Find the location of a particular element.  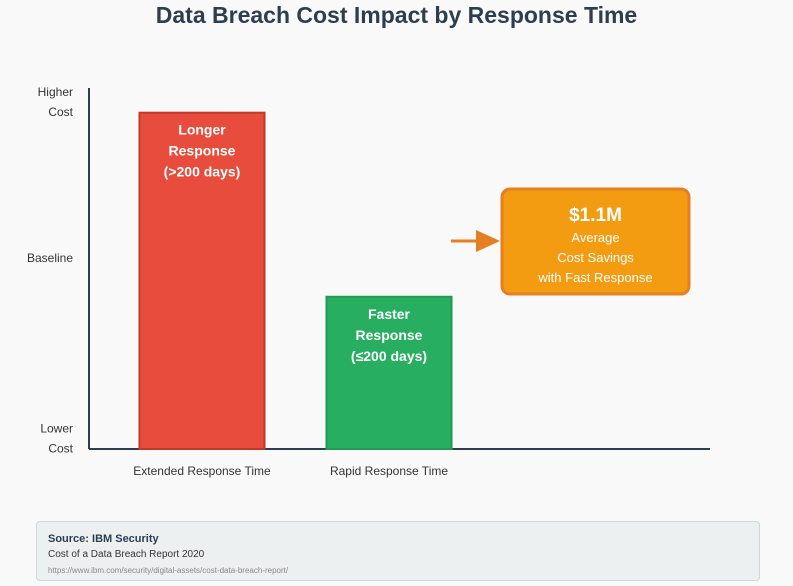

callout-value: $1.1M is located at coordinates (595, 215).